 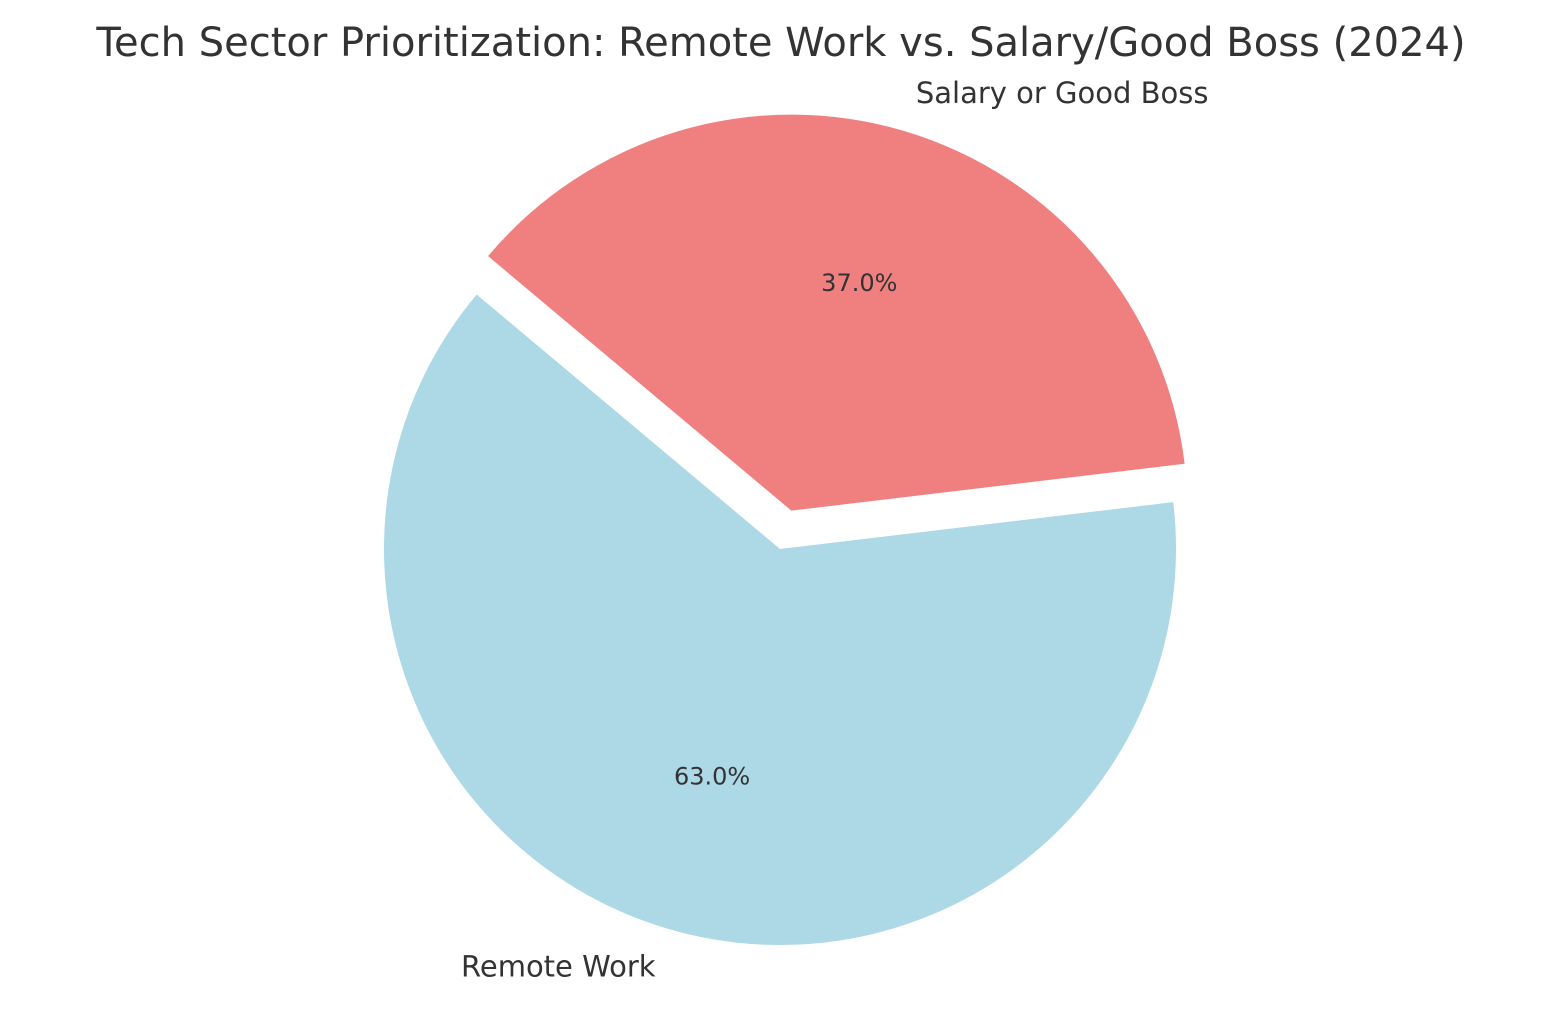 What do you see at coordinates (712, 777) in the screenshot?
I see `slice-percent-label: 63.0%` at bounding box center [712, 777].